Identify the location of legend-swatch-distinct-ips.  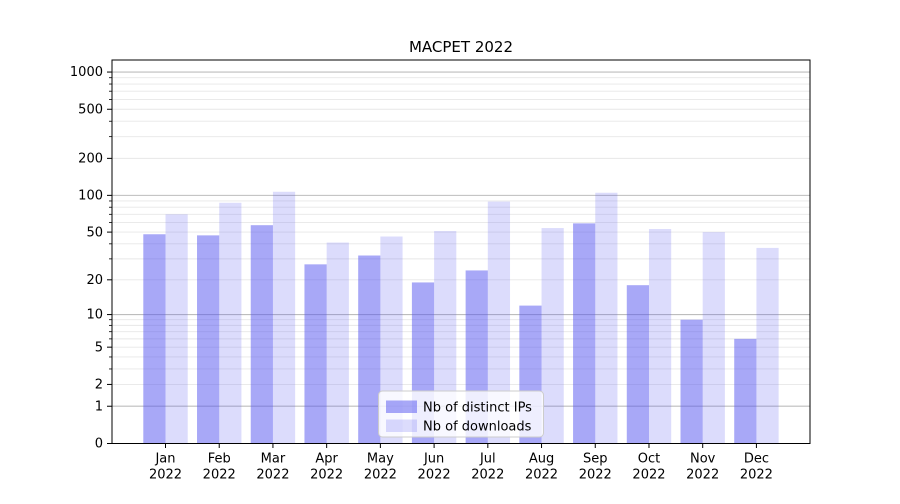
(401, 406).